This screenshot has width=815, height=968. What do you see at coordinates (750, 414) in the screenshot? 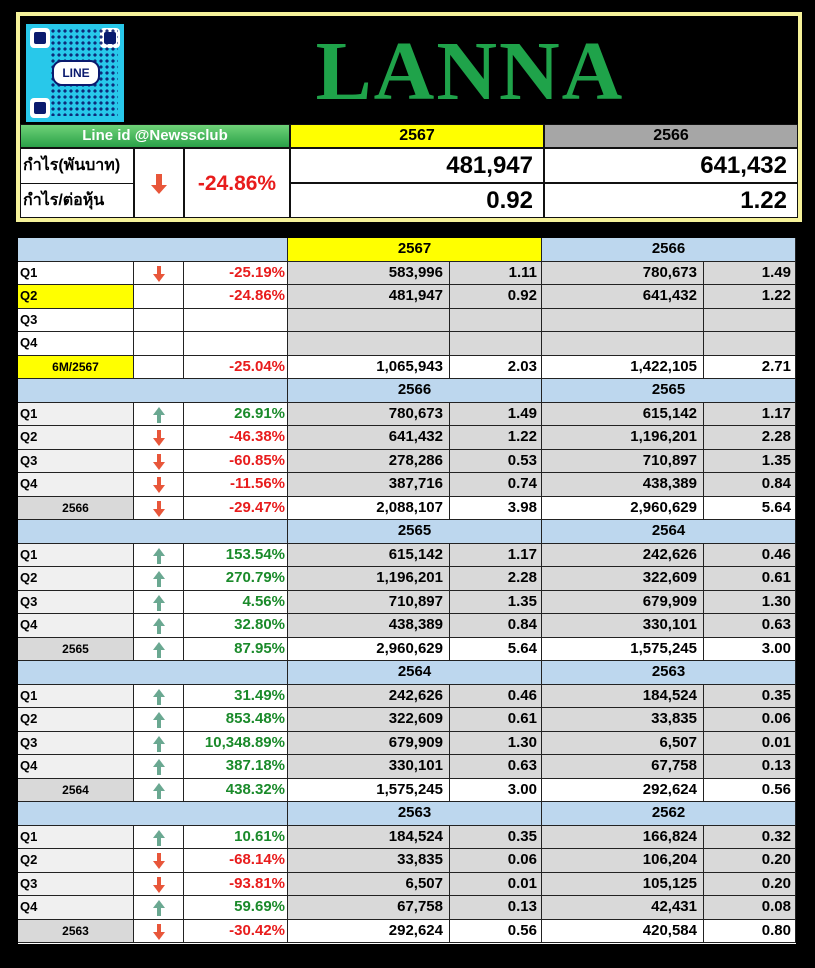
I see `eps-value-prev: 1.17` at bounding box center [750, 414].